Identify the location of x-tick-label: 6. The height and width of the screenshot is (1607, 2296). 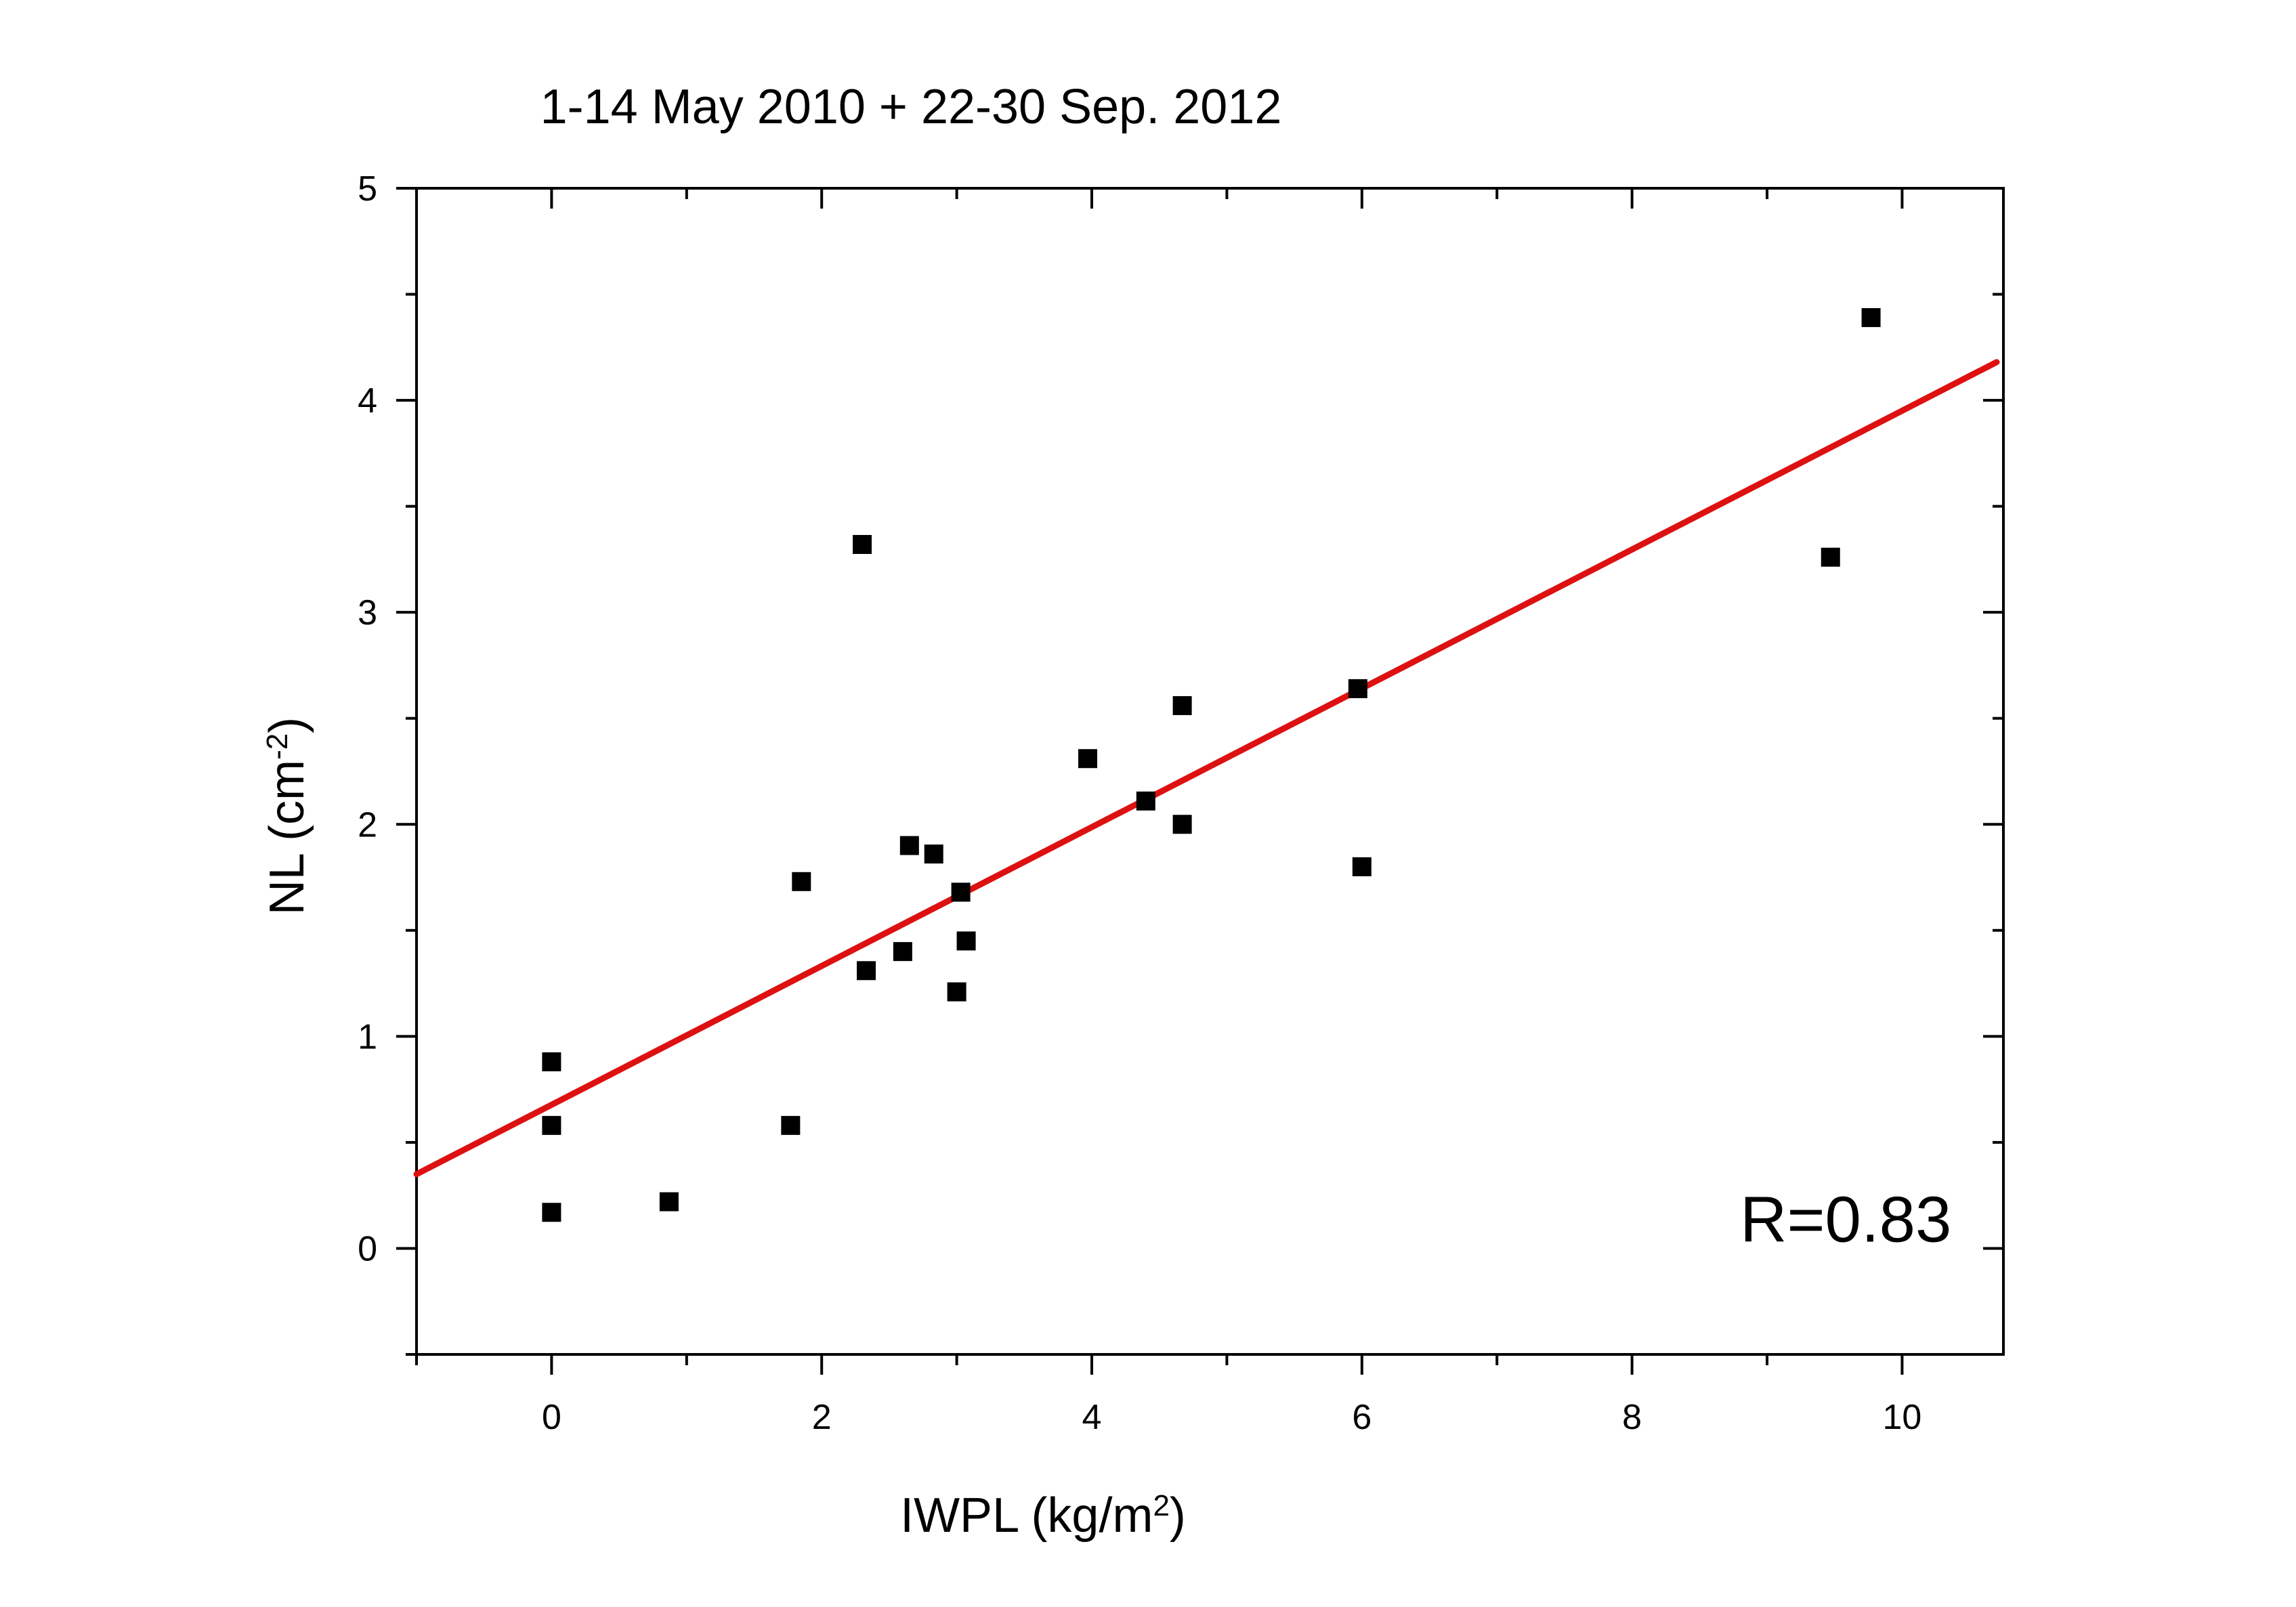
(1362, 1417).